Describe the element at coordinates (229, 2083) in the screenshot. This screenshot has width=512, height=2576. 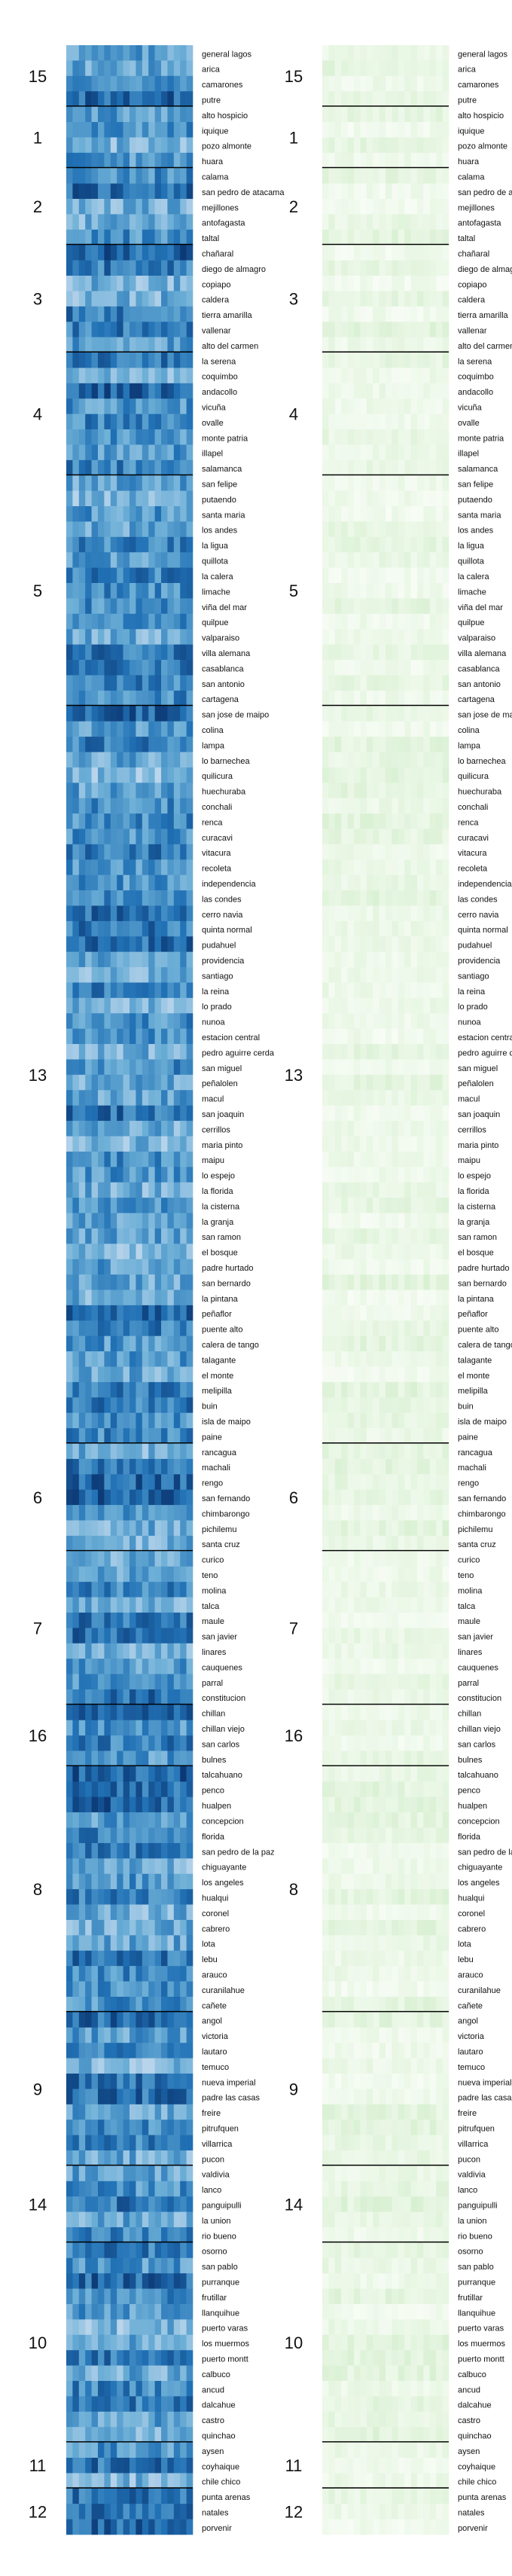
I see `commune-label: nueva imperial` at that location.